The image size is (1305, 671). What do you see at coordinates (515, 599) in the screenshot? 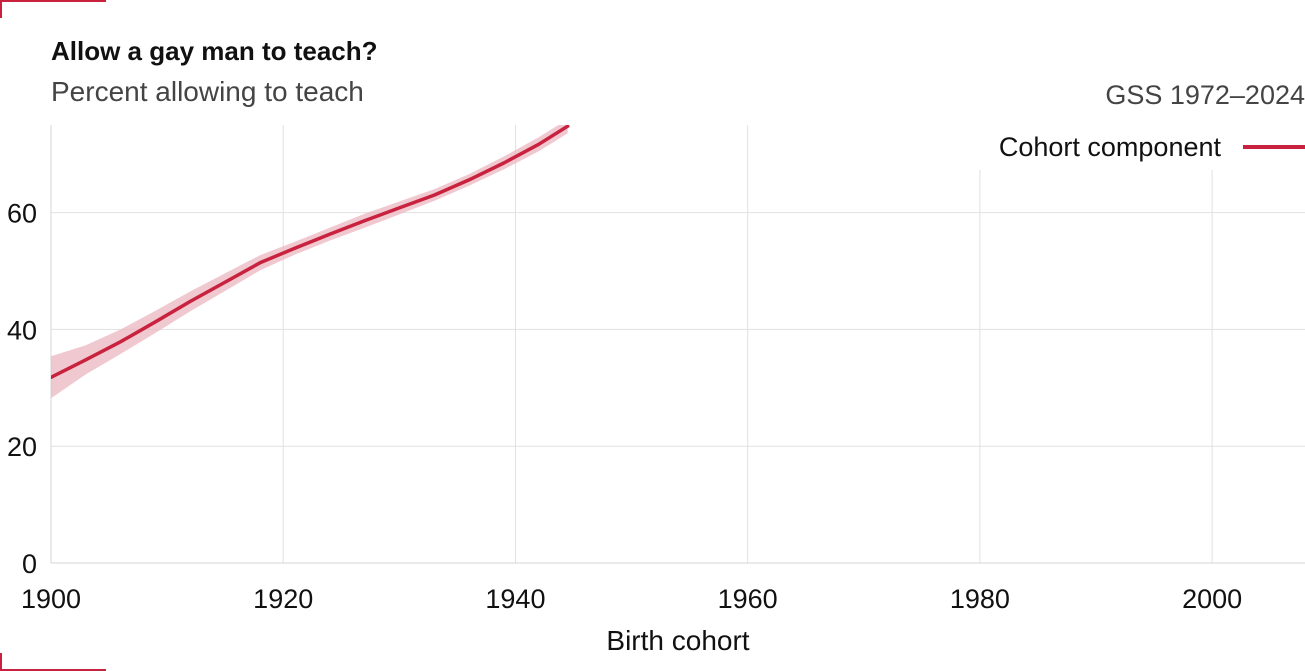
I see `x-tick-label: 1940` at bounding box center [515, 599].